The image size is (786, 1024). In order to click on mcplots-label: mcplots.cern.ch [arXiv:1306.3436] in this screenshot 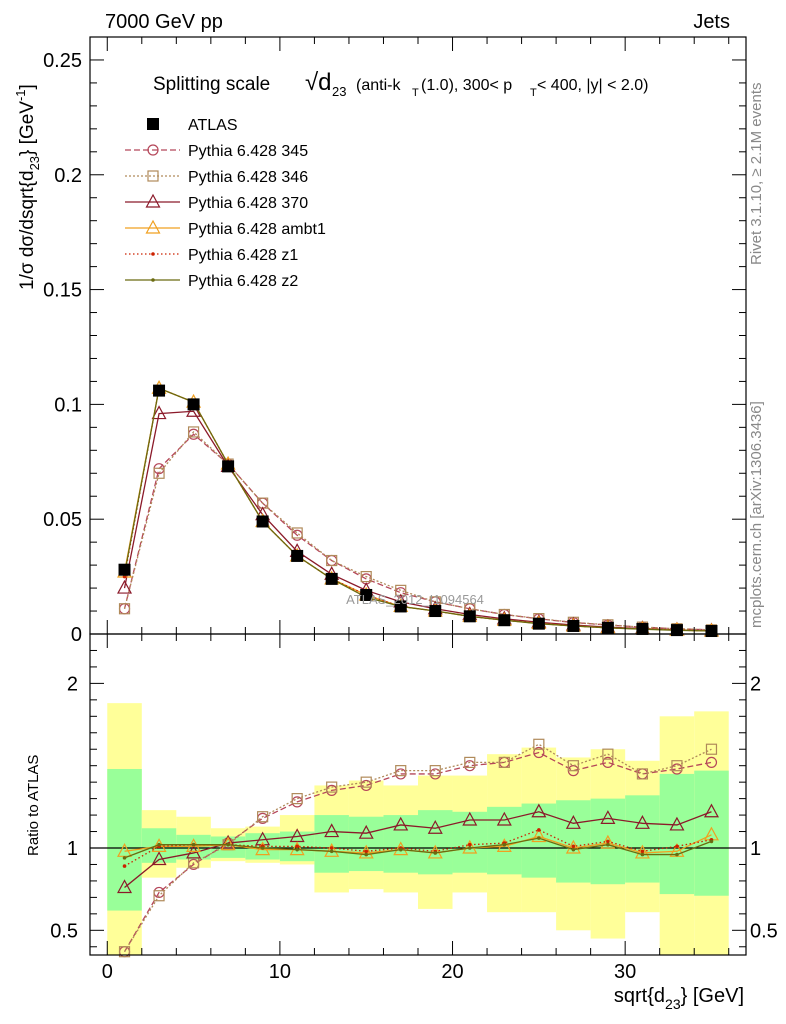, I will do `click(756, 514)`.